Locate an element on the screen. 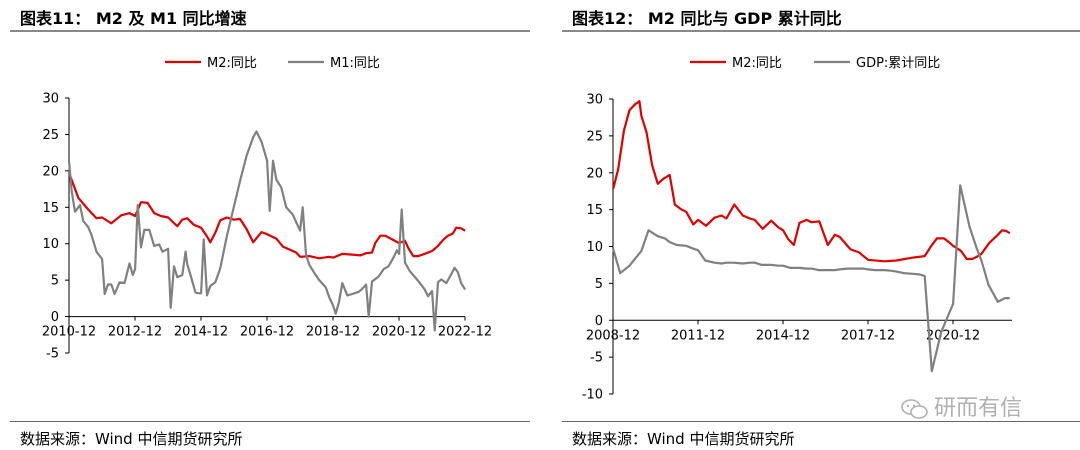  legend-label: GDP:累计同比 is located at coordinates (898, 63).